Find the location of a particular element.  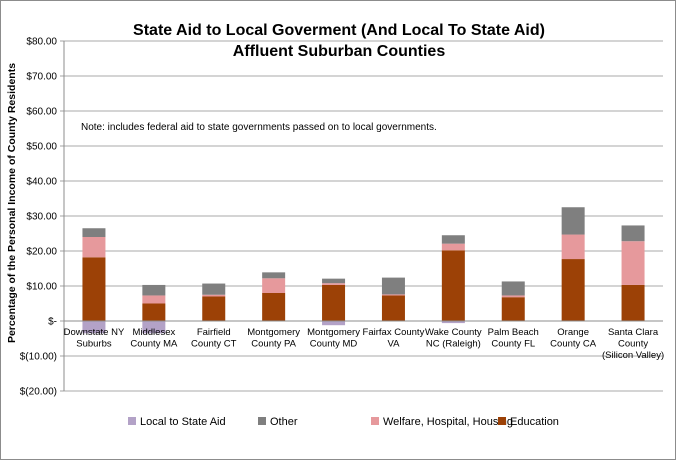

x-tick-label: Palm Beach County FL is located at coordinates (513, 338).